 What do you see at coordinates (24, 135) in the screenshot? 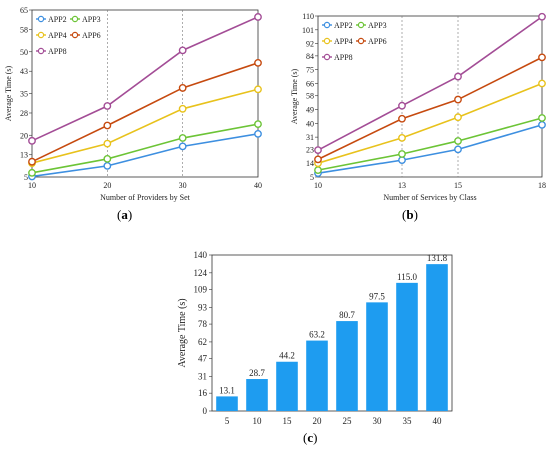
I see `y-tick-label: 20` at bounding box center [24, 135].